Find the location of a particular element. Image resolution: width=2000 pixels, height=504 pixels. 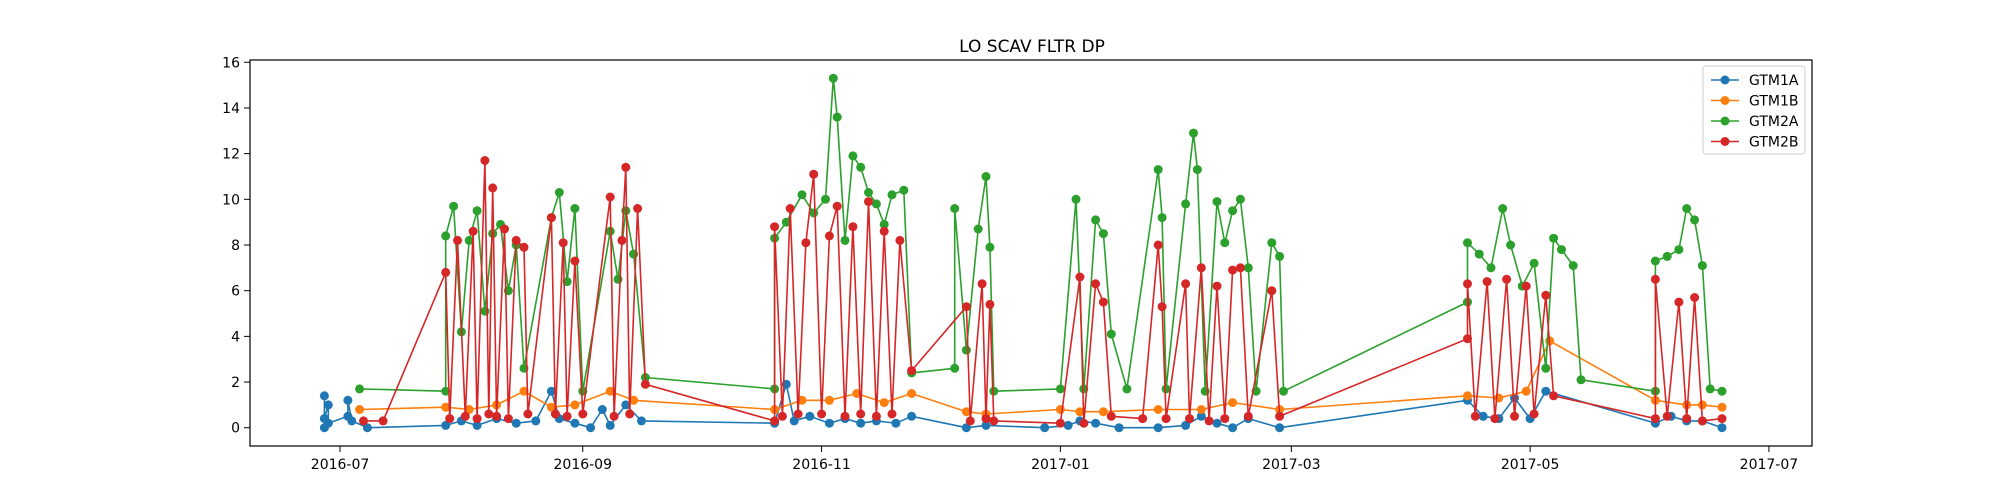

legend-item: GTM2B is located at coordinates (1755, 143).